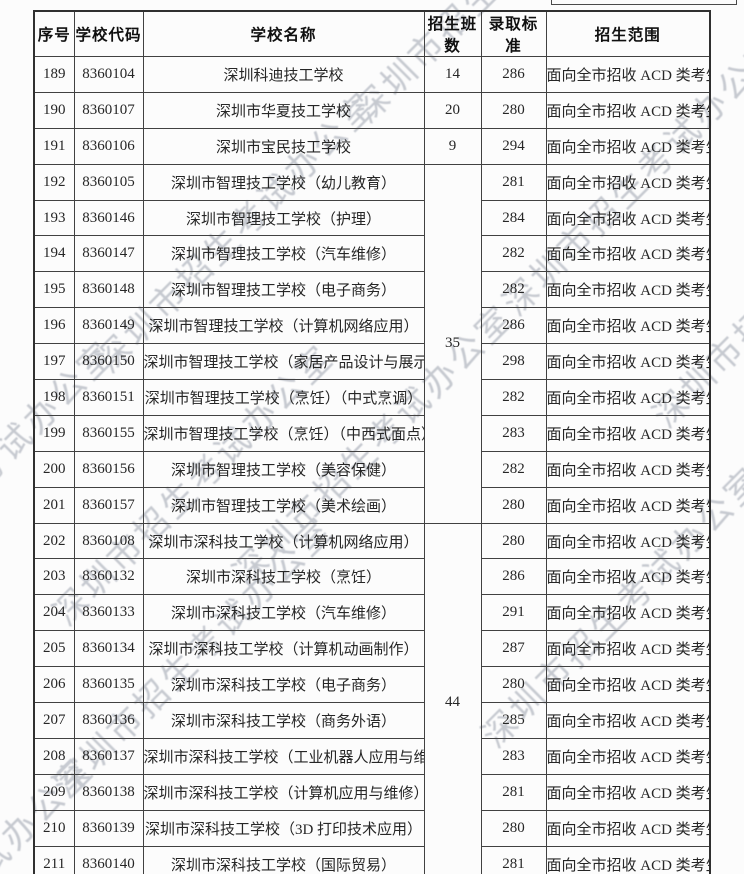 Image resolution: width=744 pixels, height=874 pixels. Describe the element at coordinates (628, 33) in the screenshot. I see `col-header-admission-scope: 招生范围` at that location.